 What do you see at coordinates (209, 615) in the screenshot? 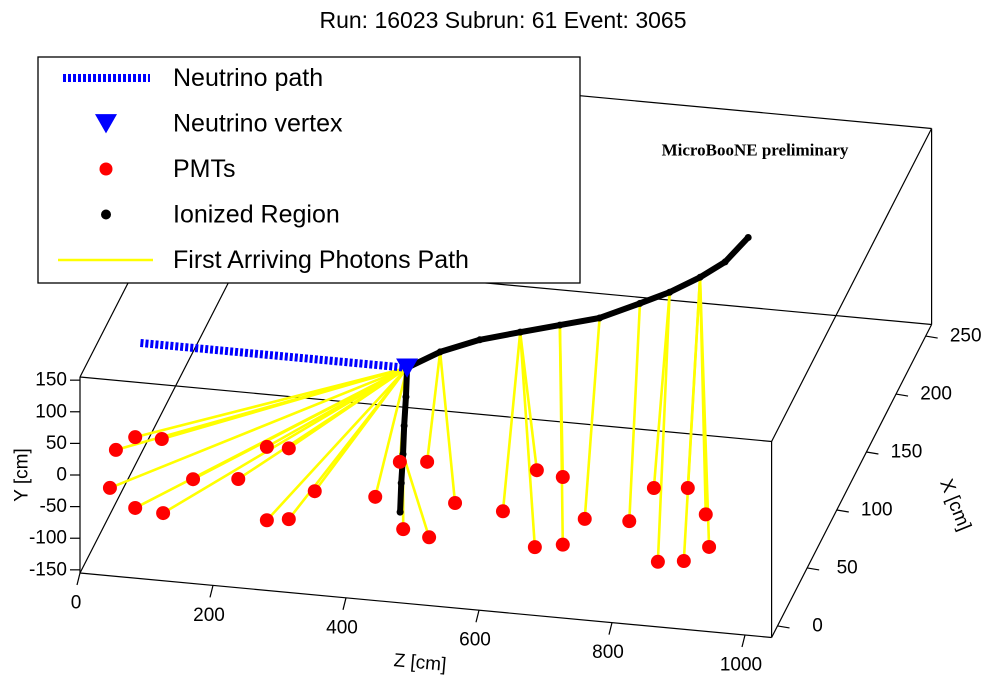
I see `z-tick-label: 200` at bounding box center [209, 615].